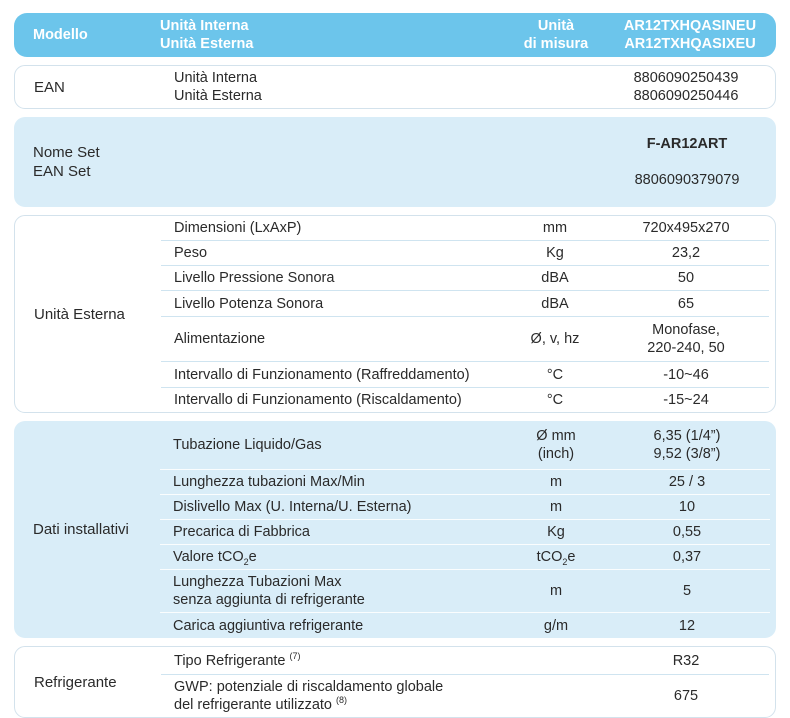 The height and width of the screenshot is (718, 790). I want to click on param-label: Unità Interna Unità Esterna, so click(218, 87).